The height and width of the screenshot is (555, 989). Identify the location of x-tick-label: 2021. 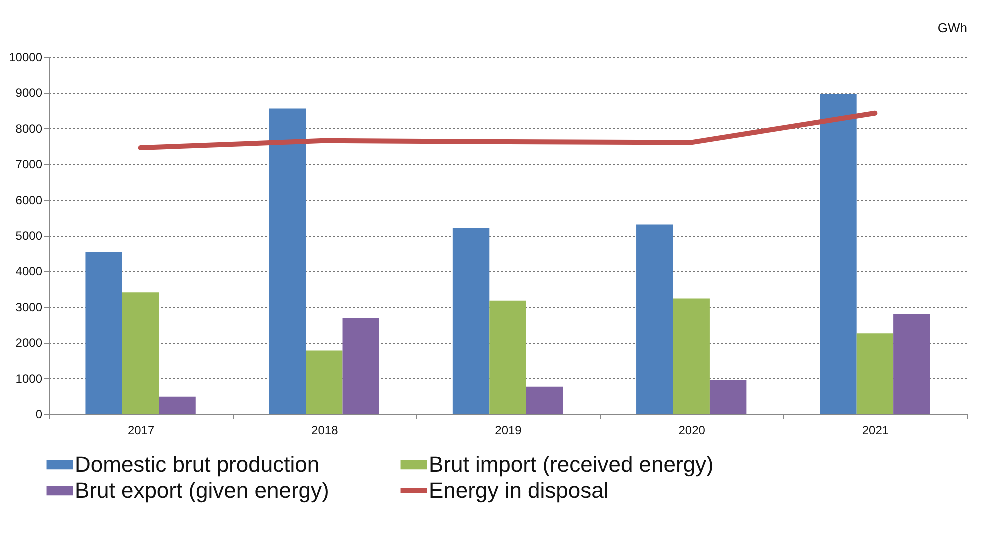
(876, 431).